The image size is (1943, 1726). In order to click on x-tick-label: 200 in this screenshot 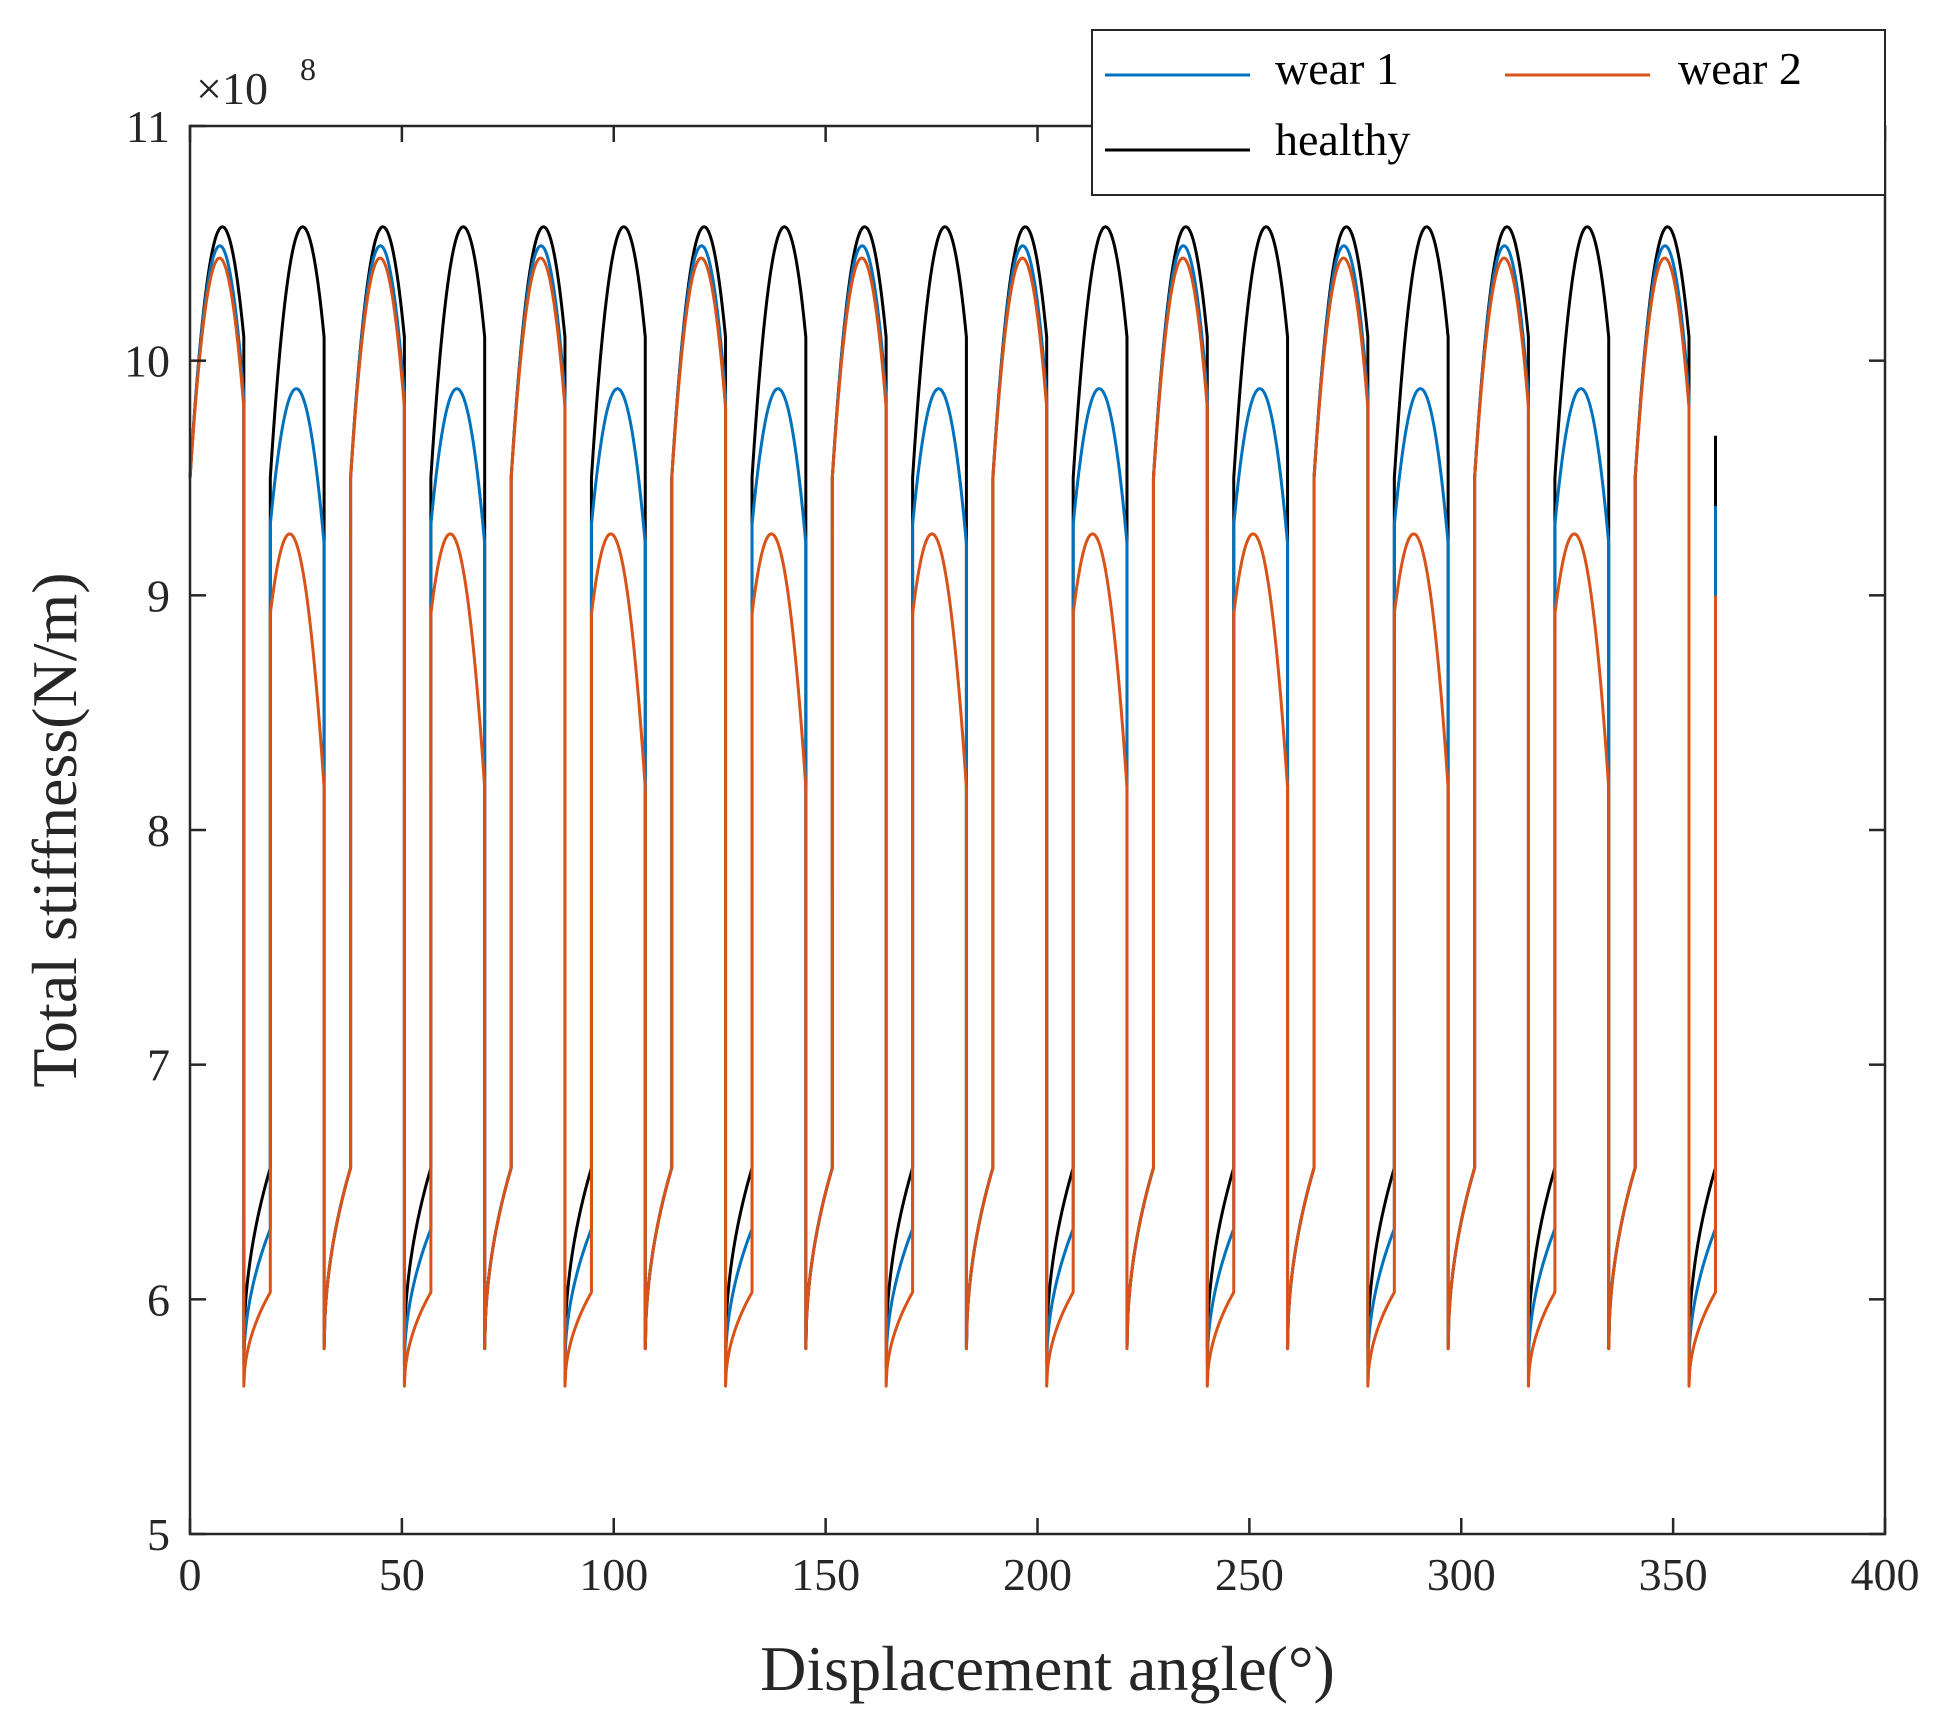, I will do `click(1037, 1574)`.